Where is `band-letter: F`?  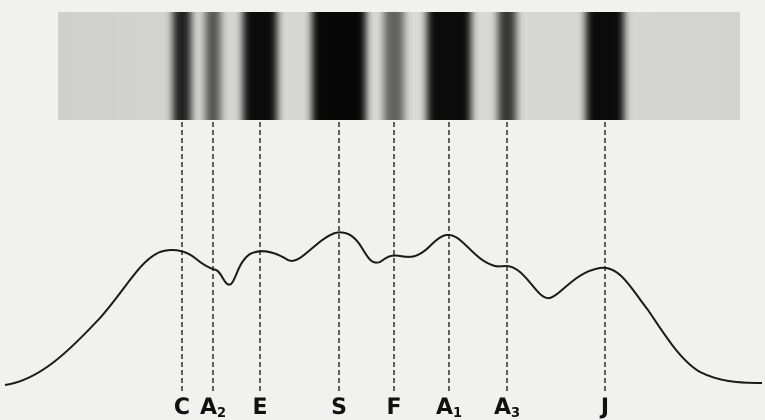
band-letter: F is located at coordinates (393, 407).